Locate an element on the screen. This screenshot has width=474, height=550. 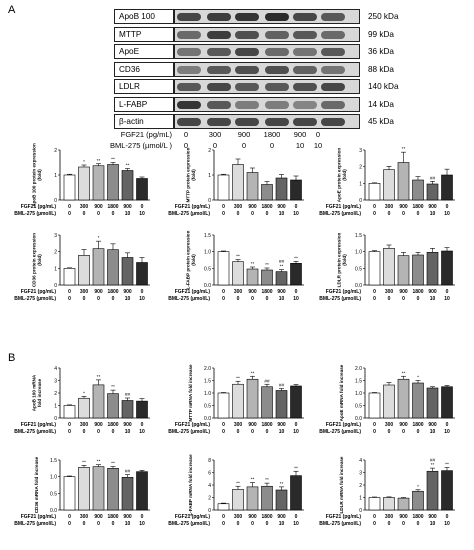
significance-mark: * is located at coordinates (418, 378).